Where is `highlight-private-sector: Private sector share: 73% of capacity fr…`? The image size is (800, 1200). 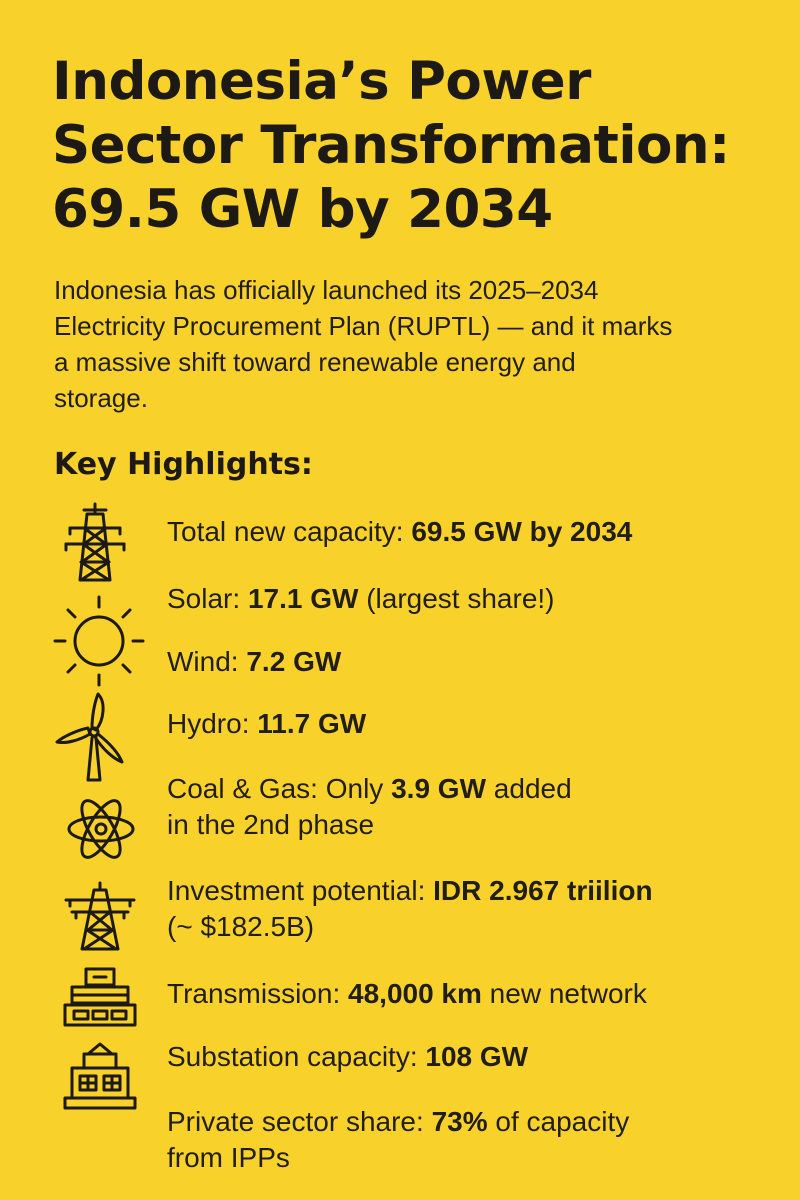
highlight-private-sector: Private sector share: 73% of capacity fr… is located at coordinates (398, 1140).